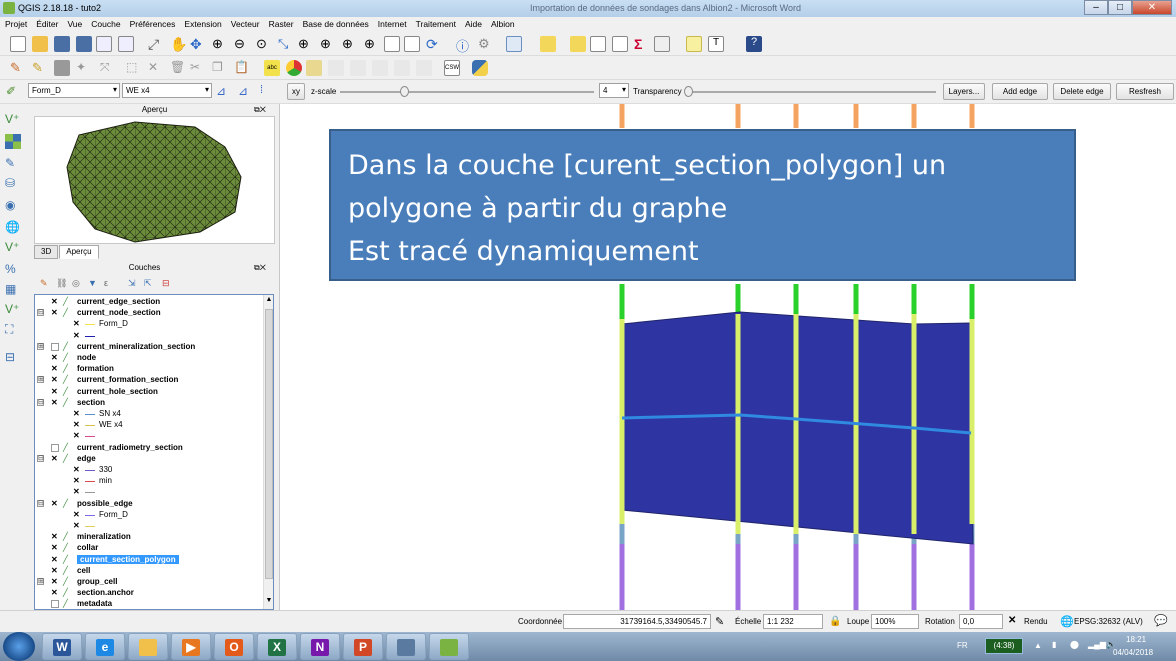 The height and width of the screenshot is (661, 1176). Describe the element at coordinates (10, 269) in the screenshot. I see `add-delimited-text-icon: %` at that location.